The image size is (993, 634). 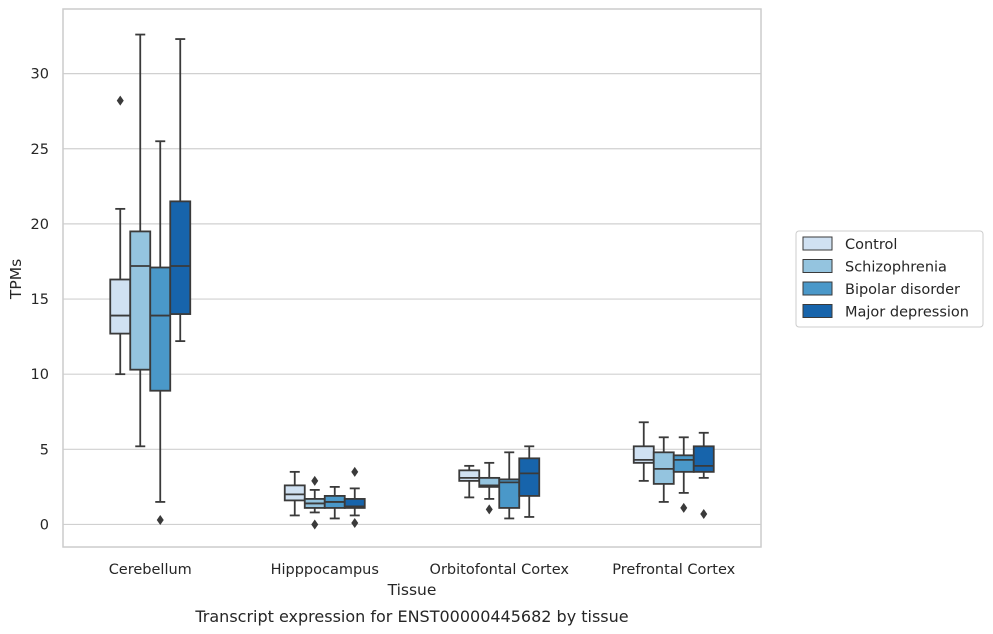 I want to click on y-tick-label: 25, so click(x=40, y=150).